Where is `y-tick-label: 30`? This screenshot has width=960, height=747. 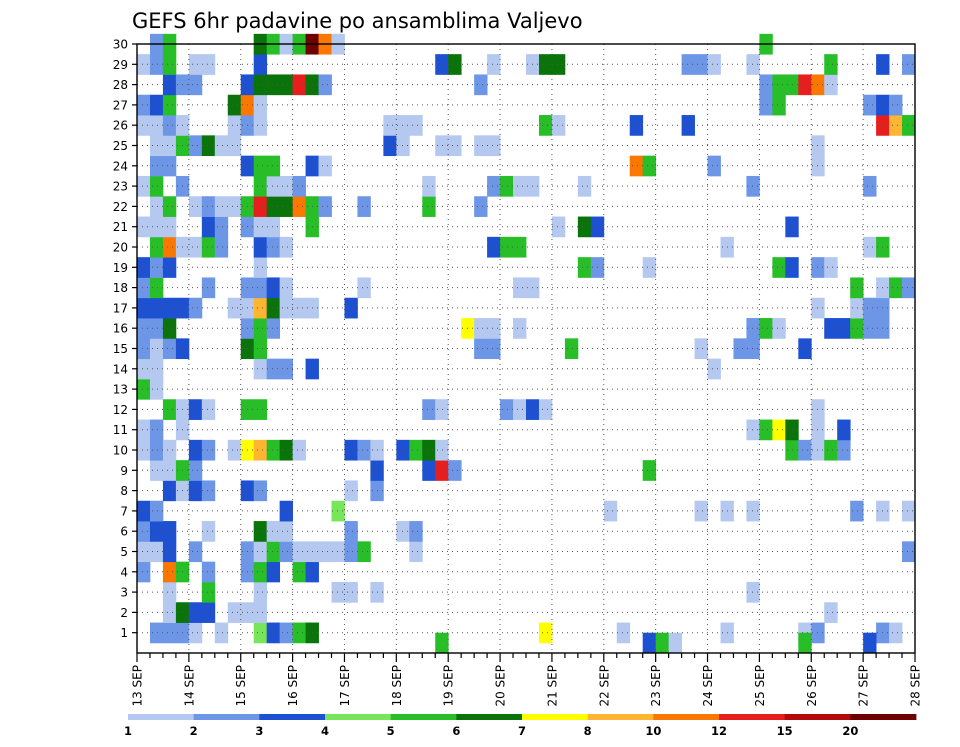 y-tick-label: 30 is located at coordinates (120, 45).